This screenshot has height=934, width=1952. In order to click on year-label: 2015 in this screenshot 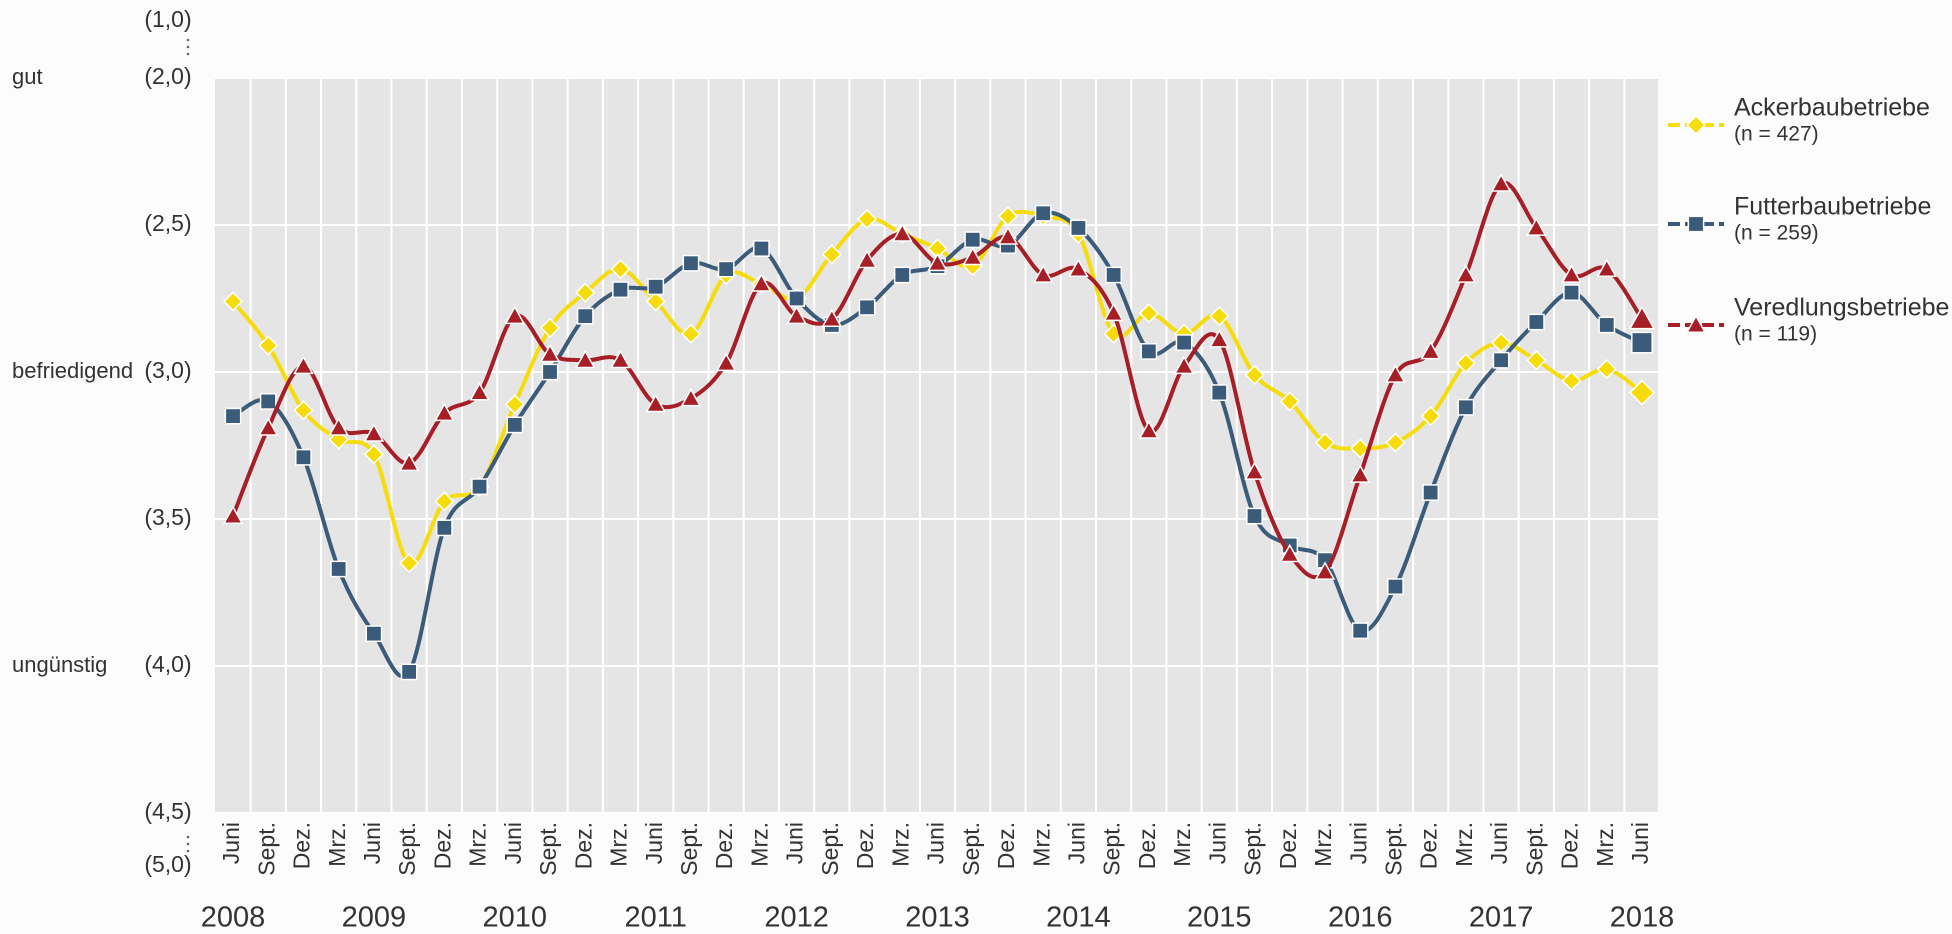, I will do `click(1219, 918)`.